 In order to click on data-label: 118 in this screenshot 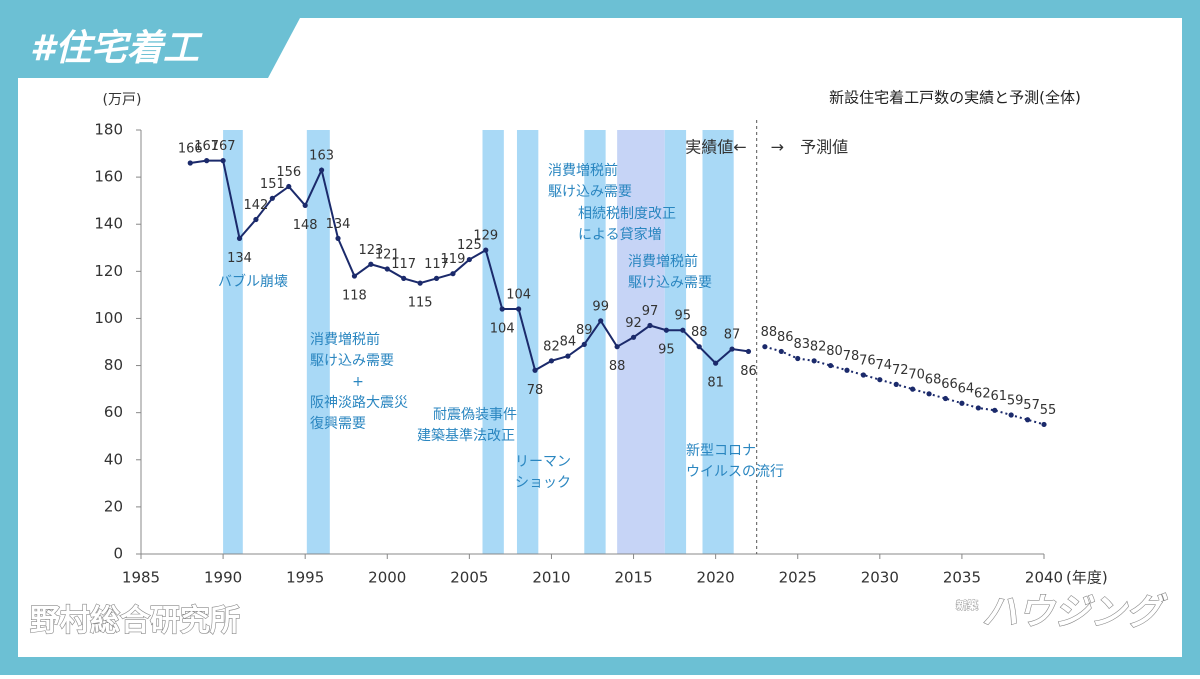, I will do `click(354, 296)`.